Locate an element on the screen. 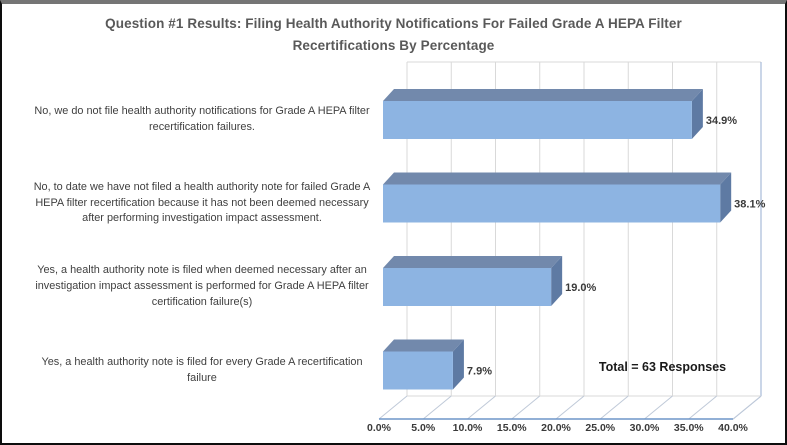  bar-value-label: 7.9% is located at coordinates (479, 372).